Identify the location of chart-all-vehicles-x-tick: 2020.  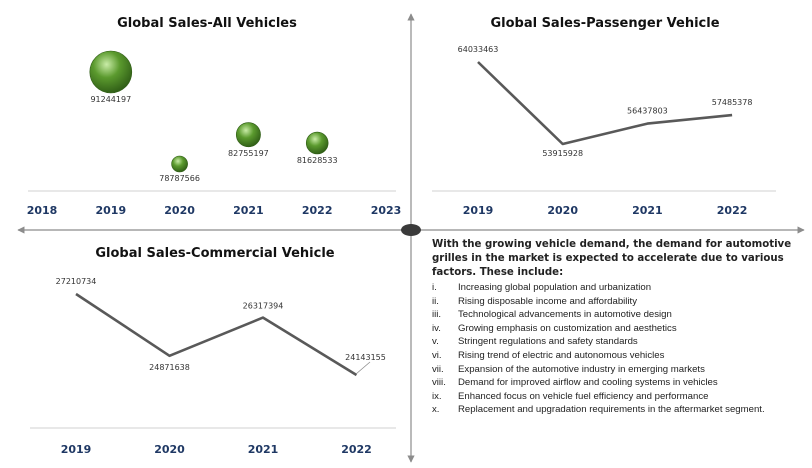
(179, 210).